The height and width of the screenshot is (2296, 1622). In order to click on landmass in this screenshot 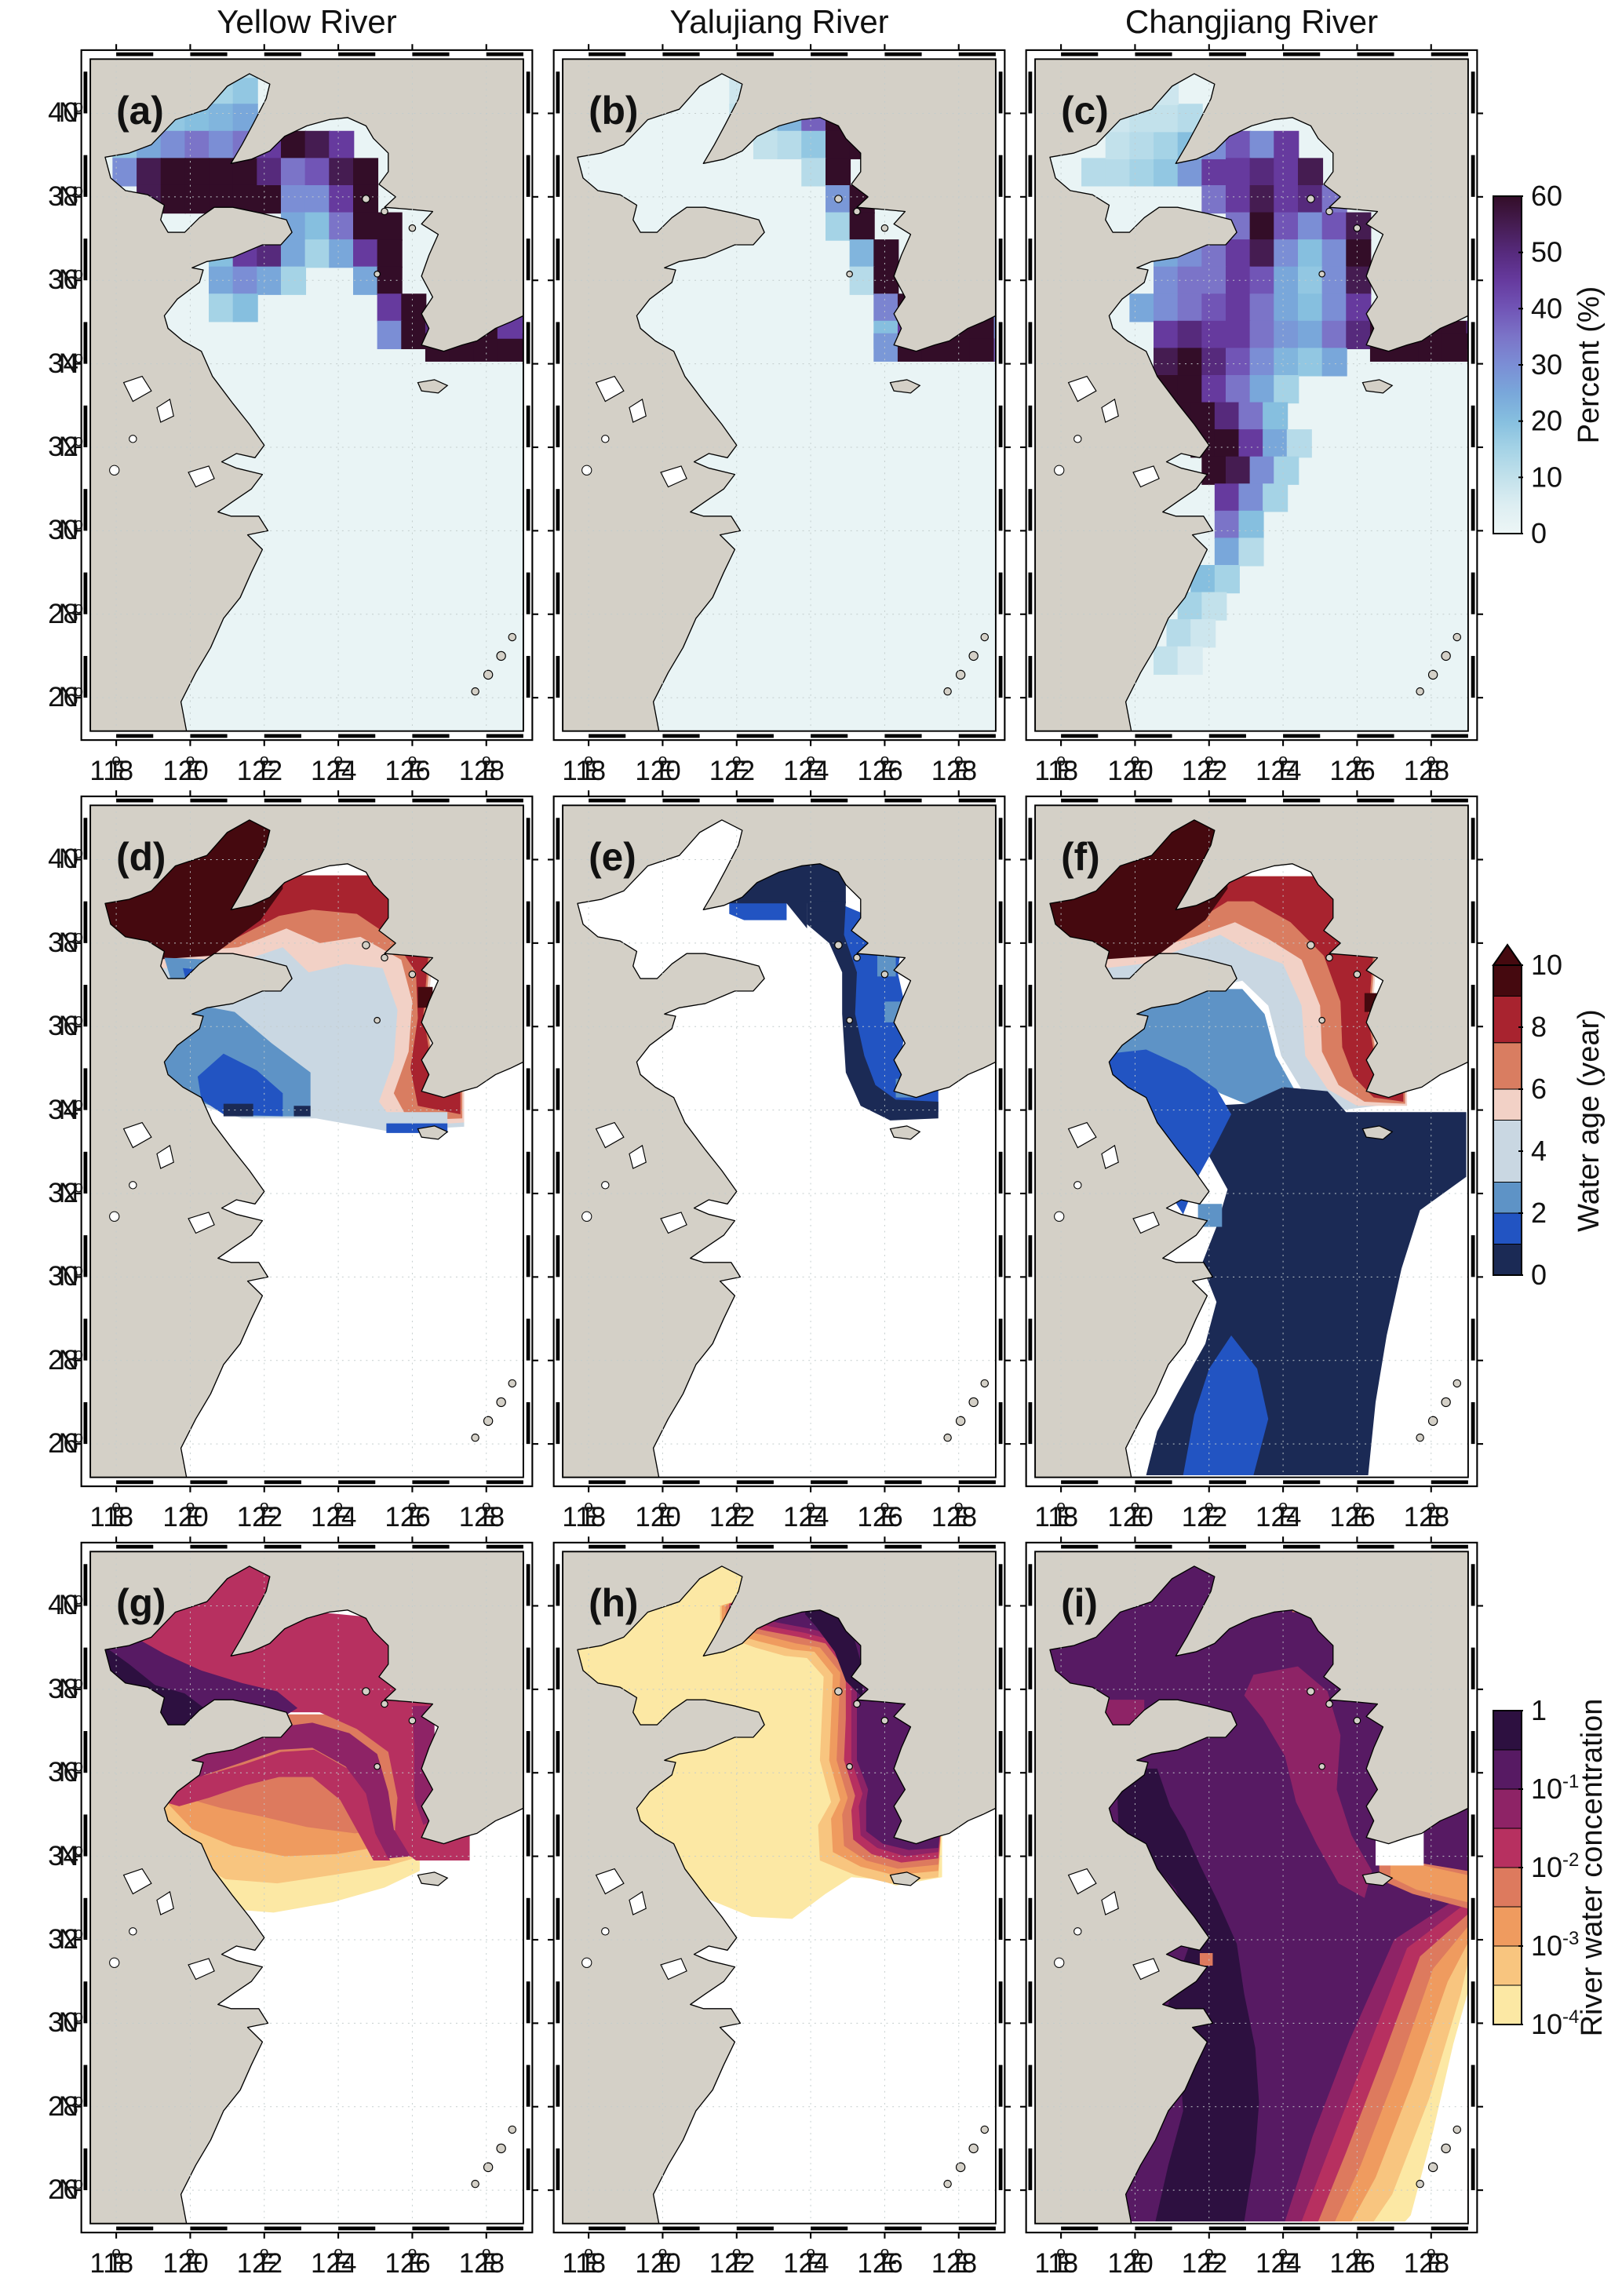, I will do `click(1251, 395)`.